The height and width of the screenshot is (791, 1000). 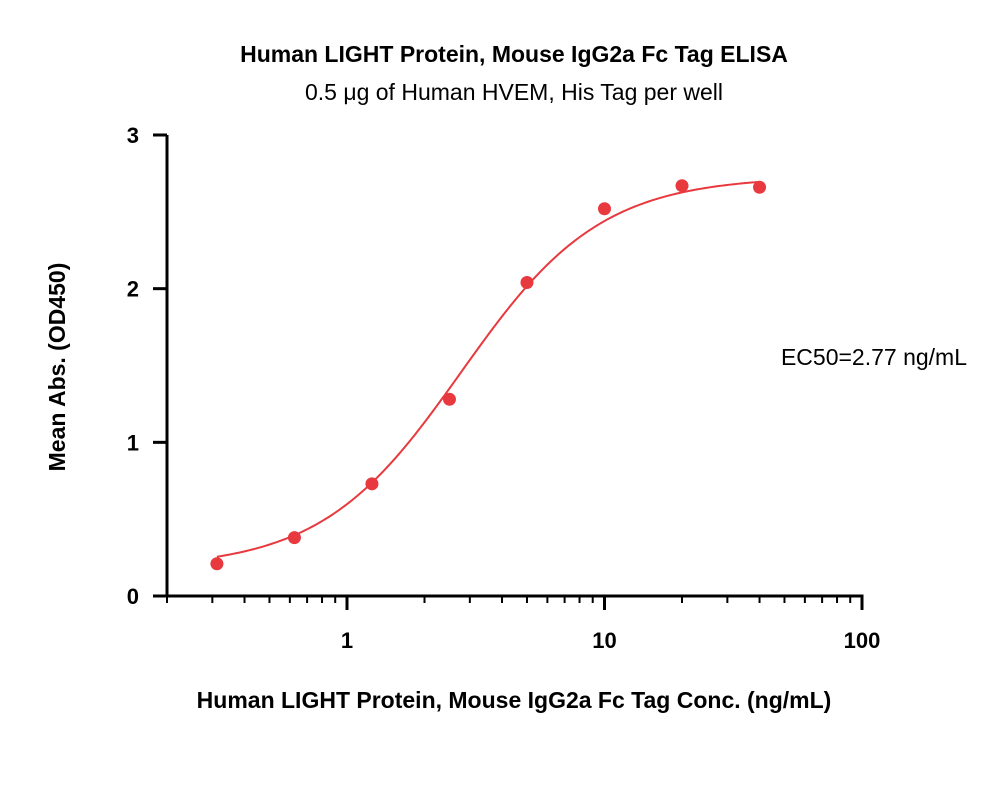 I want to click on x-tick-label: 10, so click(x=604, y=640).